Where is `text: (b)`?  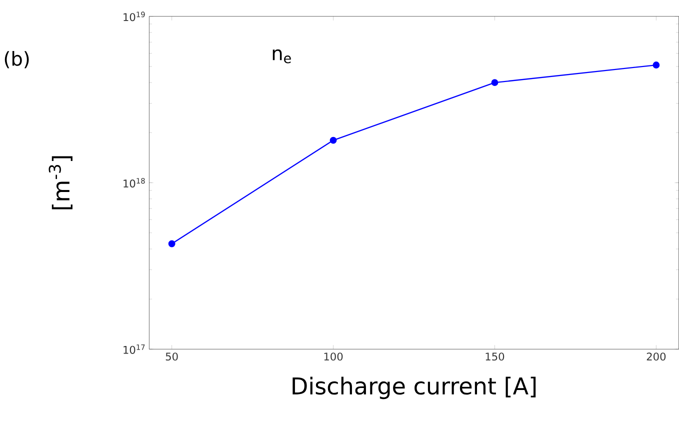 text: (b) is located at coordinates (16, 59).